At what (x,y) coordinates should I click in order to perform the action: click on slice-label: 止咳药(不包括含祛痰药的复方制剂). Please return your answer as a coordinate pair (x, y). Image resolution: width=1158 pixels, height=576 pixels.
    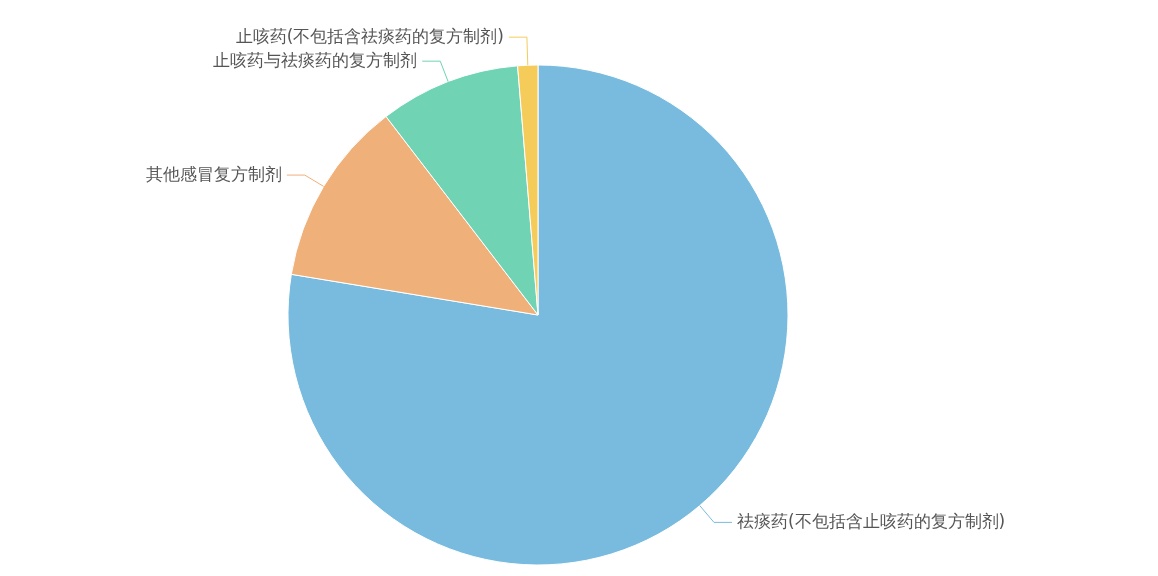
    Looking at the image, I should click on (369, 36).